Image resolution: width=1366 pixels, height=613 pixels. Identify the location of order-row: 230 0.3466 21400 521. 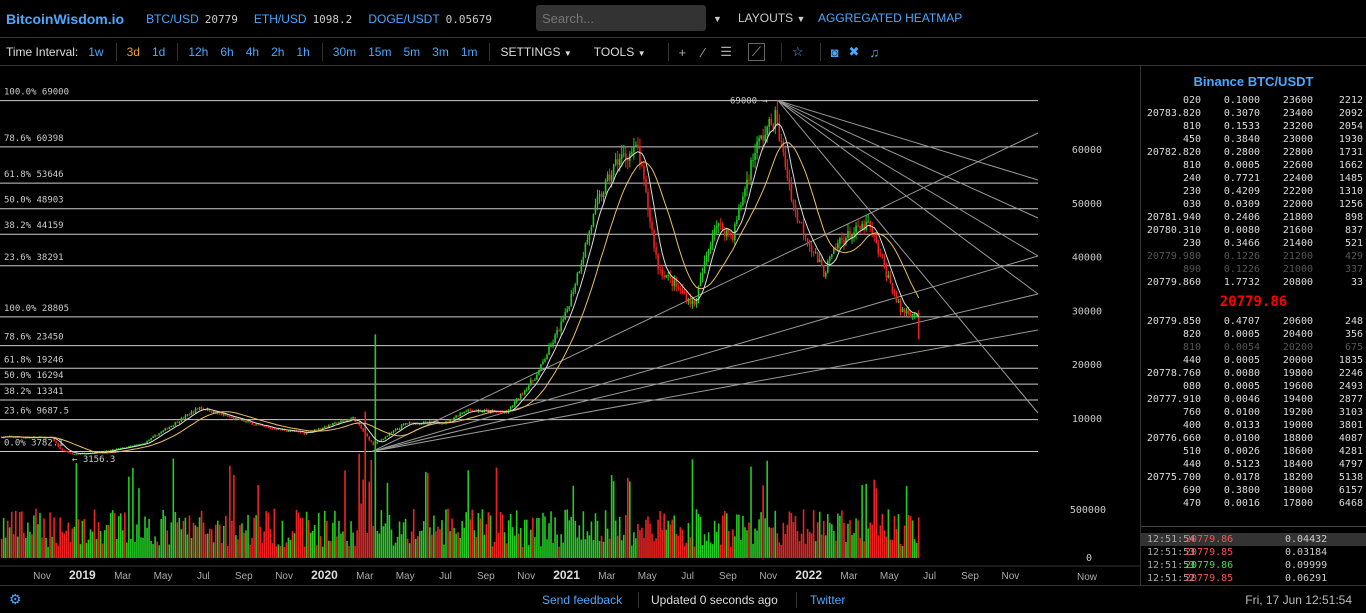
(1253, 243).